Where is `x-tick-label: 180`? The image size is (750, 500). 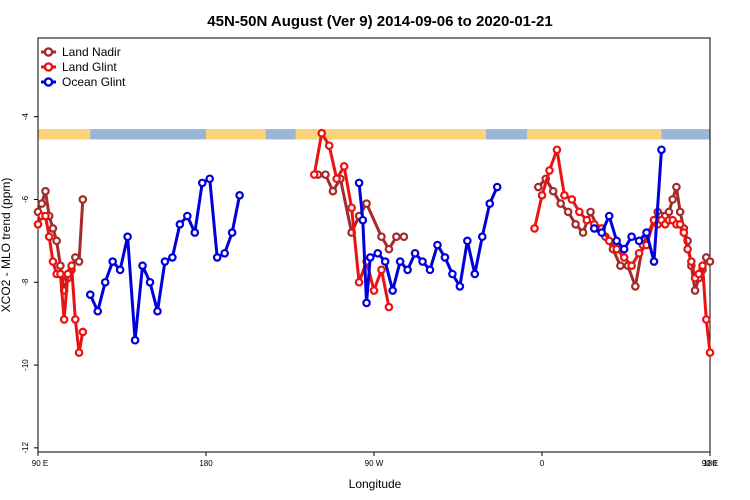 x-tick-label: 180 is located at coordinates (206, 463).